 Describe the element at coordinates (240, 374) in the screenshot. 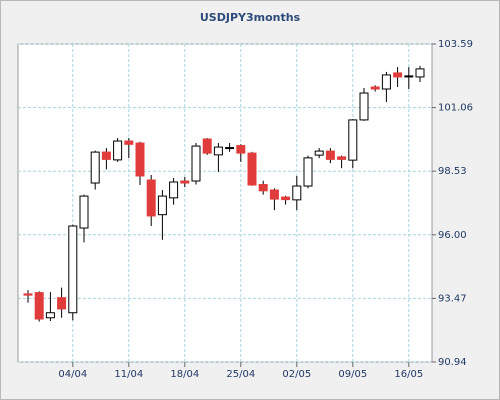

I see `x-tick-label: 25/04` at that location.